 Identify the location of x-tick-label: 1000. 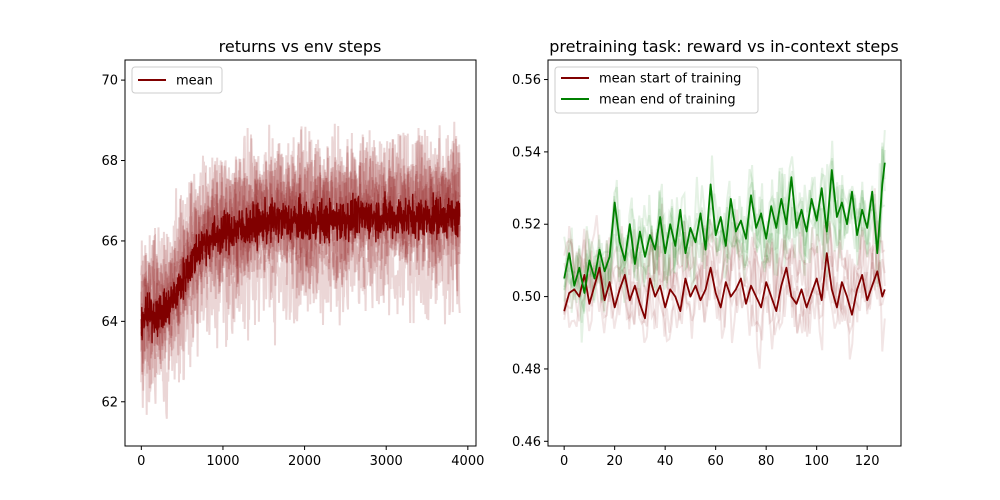
(222, 461).